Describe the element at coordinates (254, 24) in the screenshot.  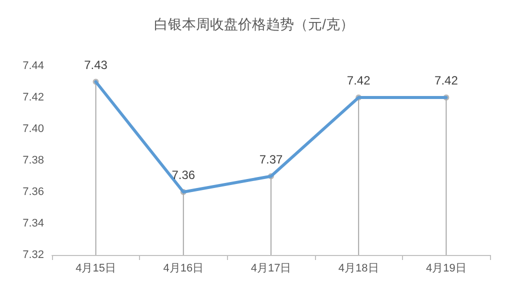
I see `chart-title: 白银本周收盘价格趋势（元/克）` at that location.